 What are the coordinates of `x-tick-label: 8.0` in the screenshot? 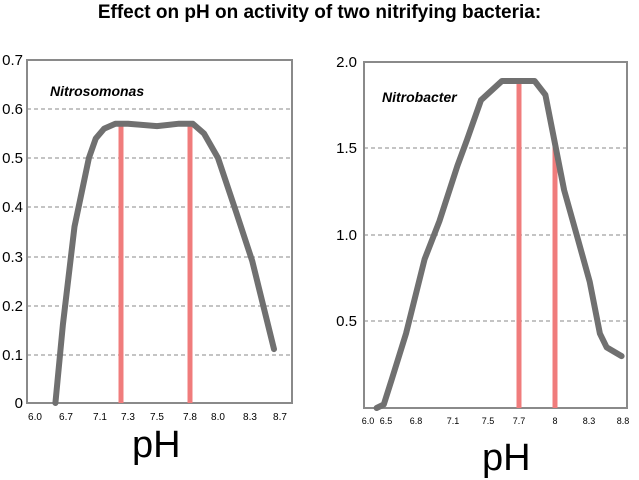 It's located at (218, 417).